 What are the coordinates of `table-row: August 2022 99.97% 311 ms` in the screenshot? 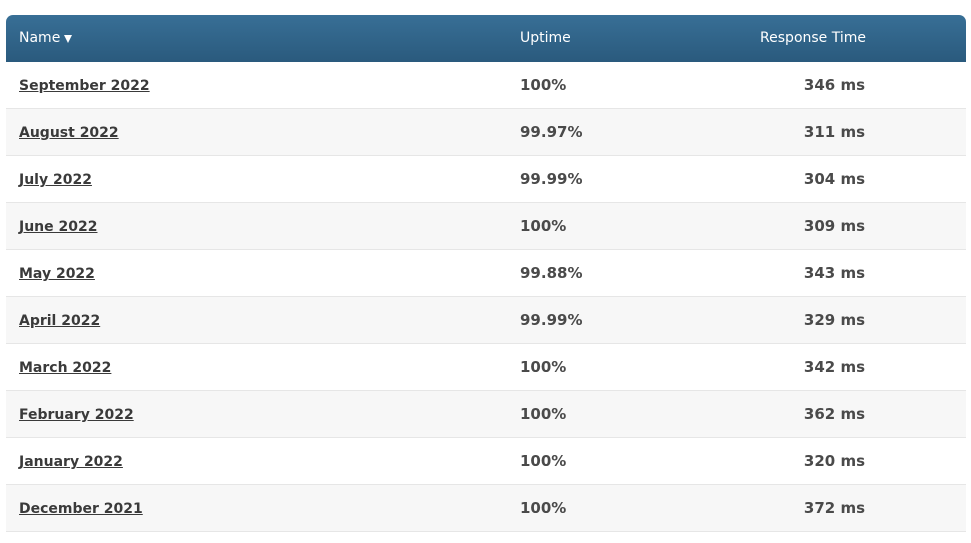 It's located at (486, 132).